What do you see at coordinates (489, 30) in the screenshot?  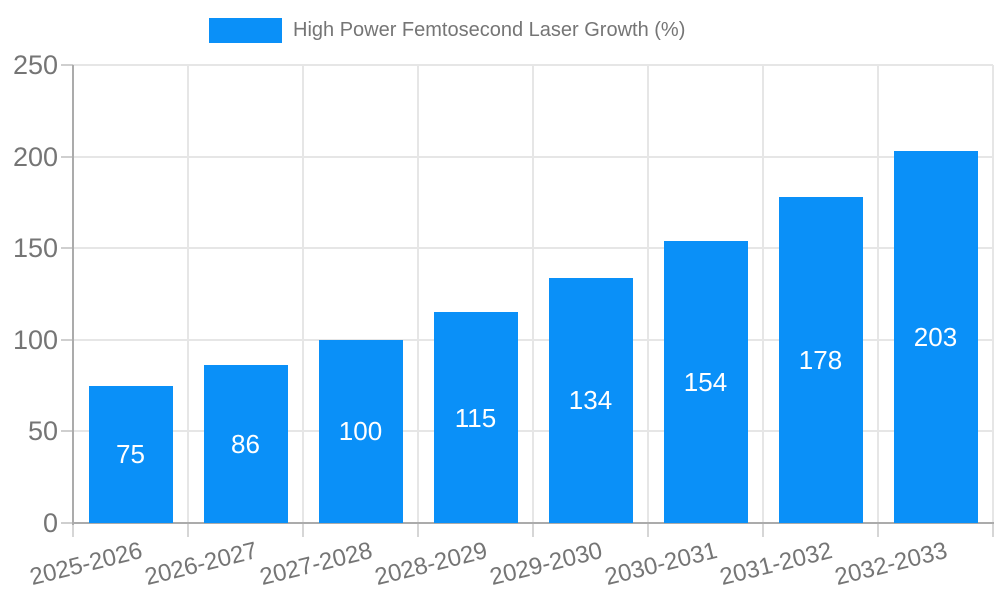 I see `legend-label: High Power Femtosecond Laser Growth (%)` at bounding box center [489, 30].